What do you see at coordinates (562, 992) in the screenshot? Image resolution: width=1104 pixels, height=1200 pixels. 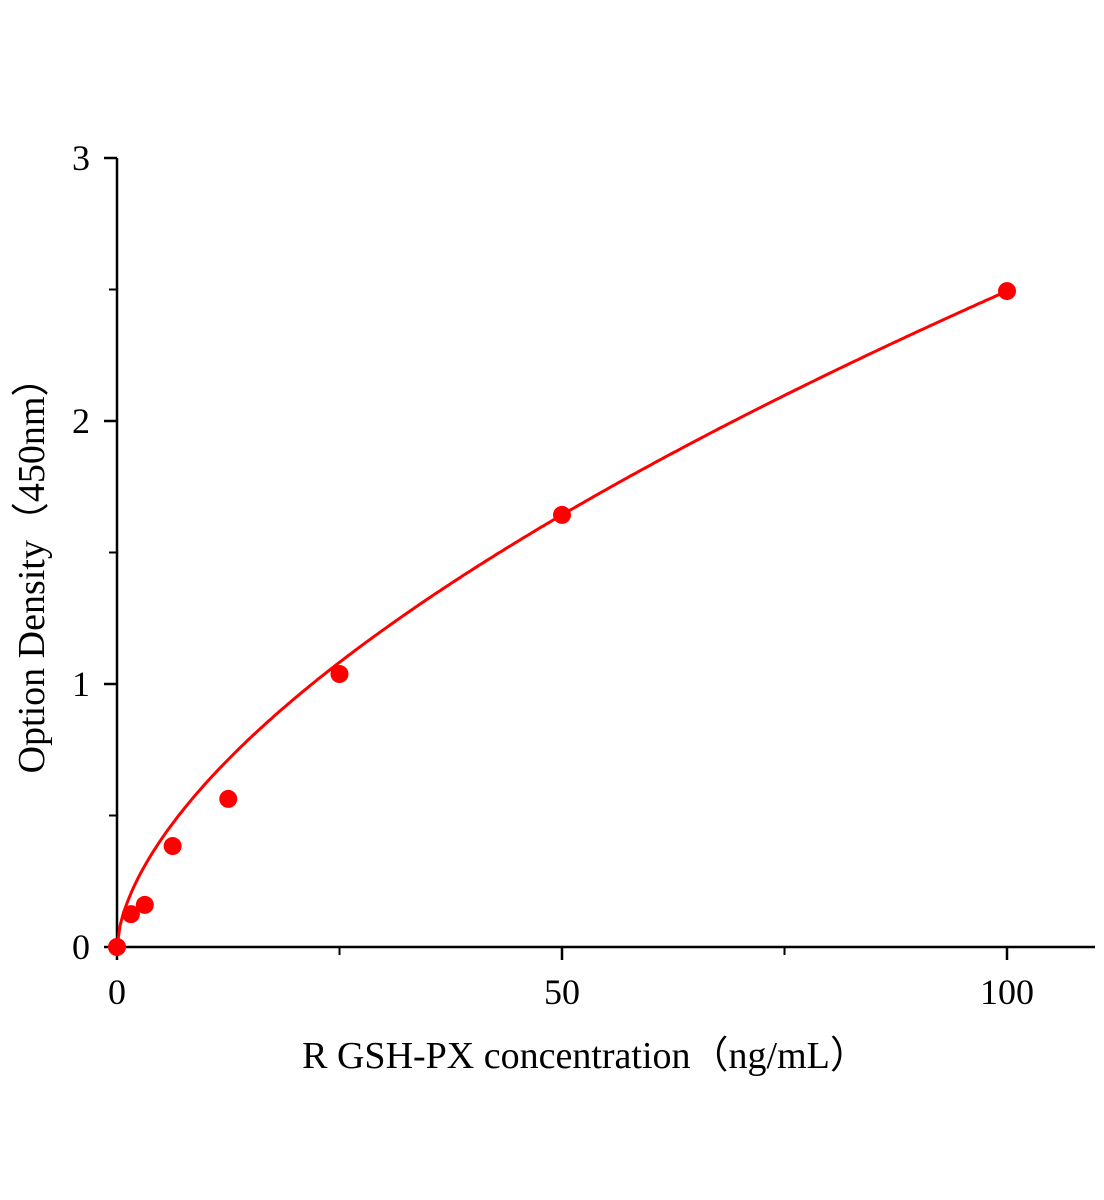 I see `x-tick-label: 50` at bounding box center [562, 992].